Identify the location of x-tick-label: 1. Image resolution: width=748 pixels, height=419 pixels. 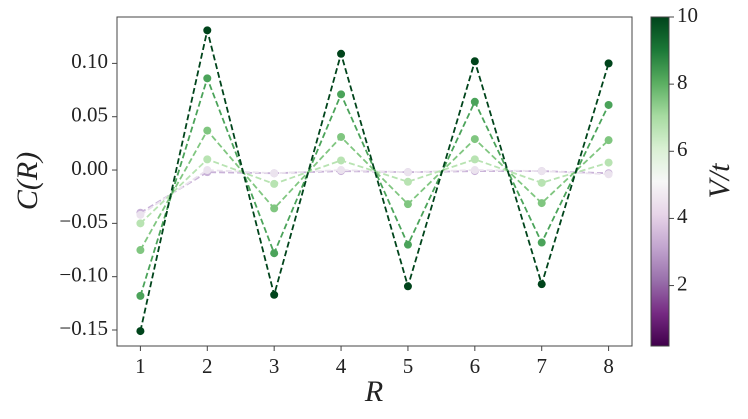
(140, 366).